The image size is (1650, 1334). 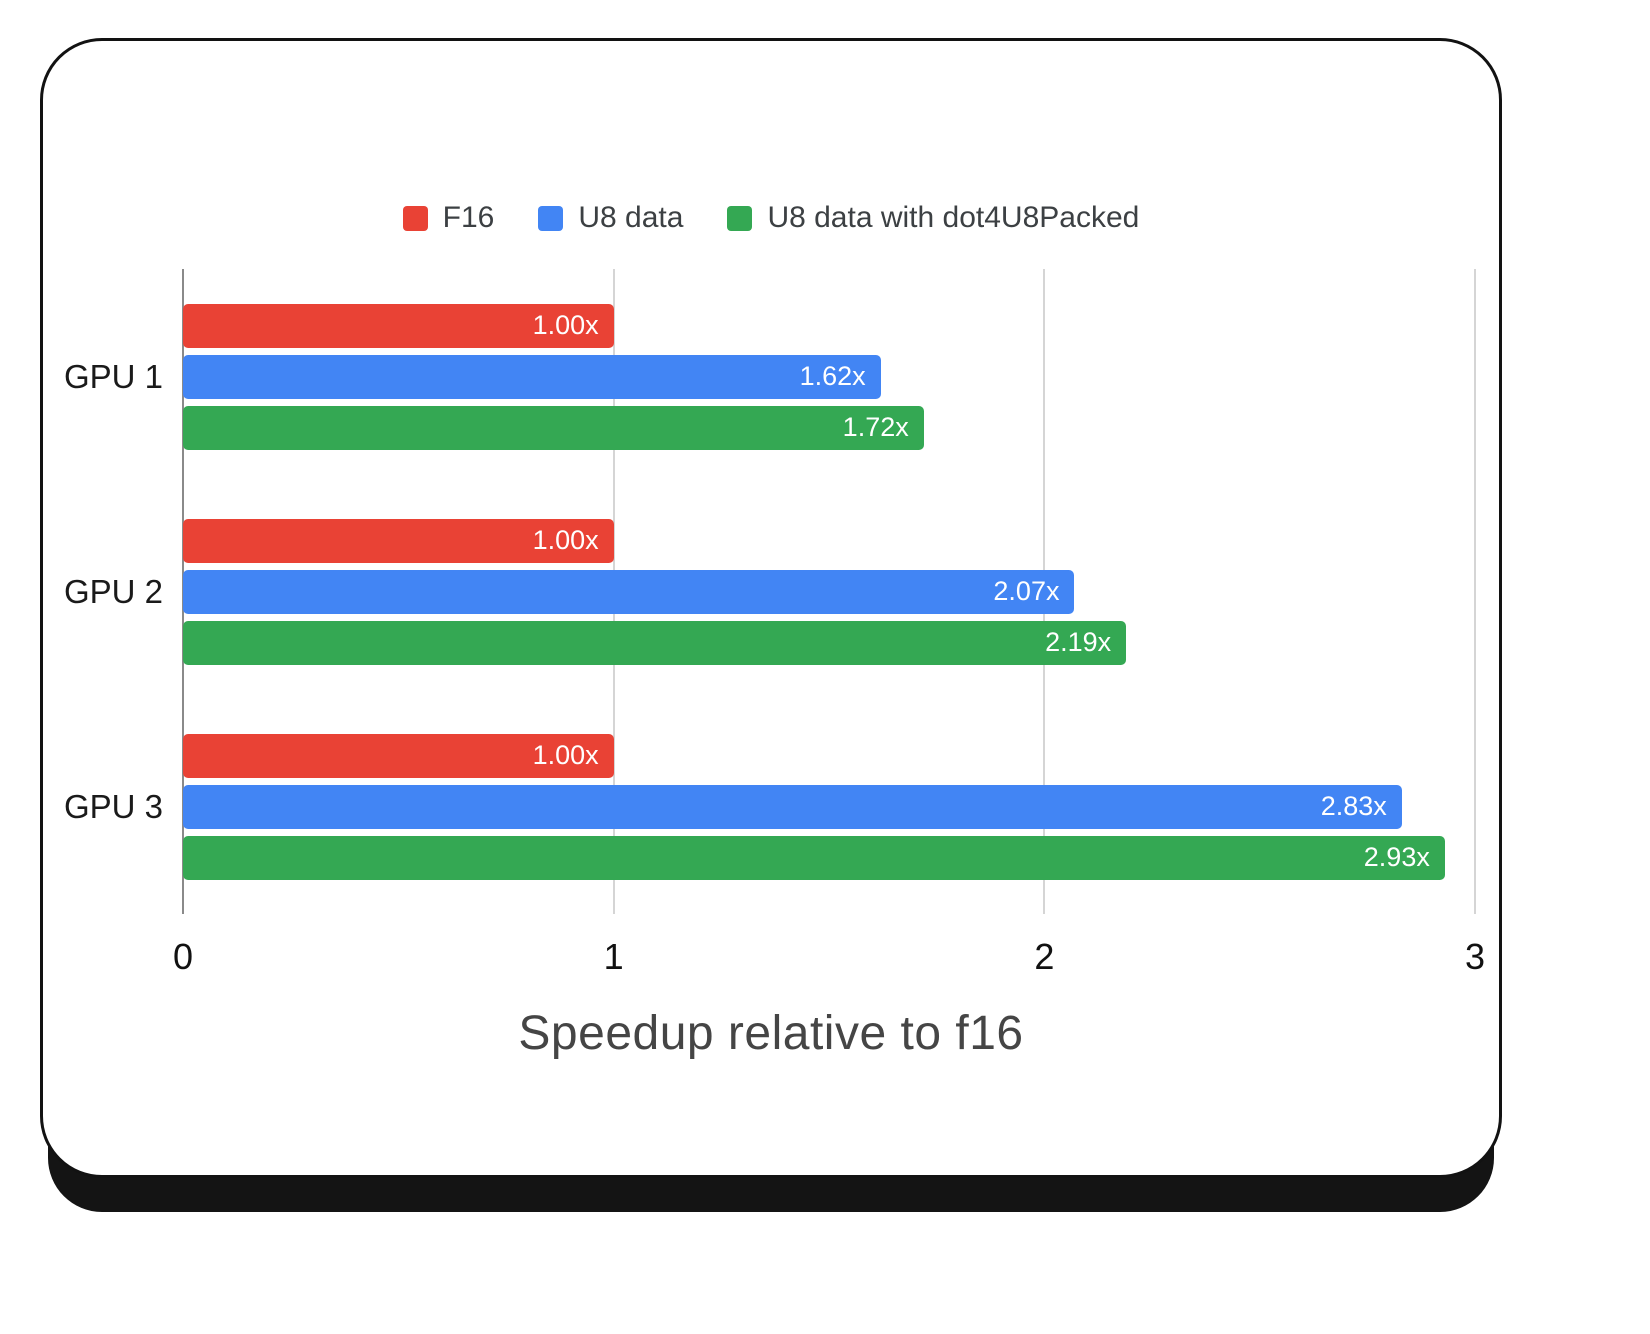 I want to click on legend-item: U8 data with dot4U8Packed, so click(x=933, y=218).